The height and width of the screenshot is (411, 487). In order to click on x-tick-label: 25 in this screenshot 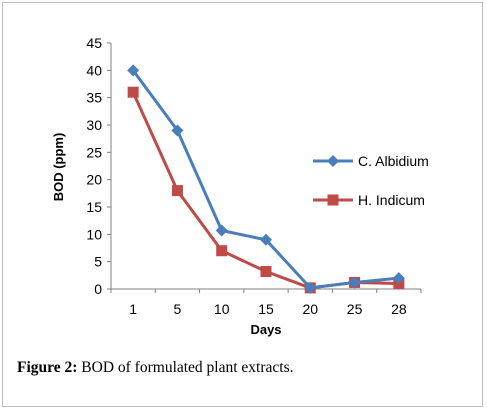, I will do `click(355, 309)`.